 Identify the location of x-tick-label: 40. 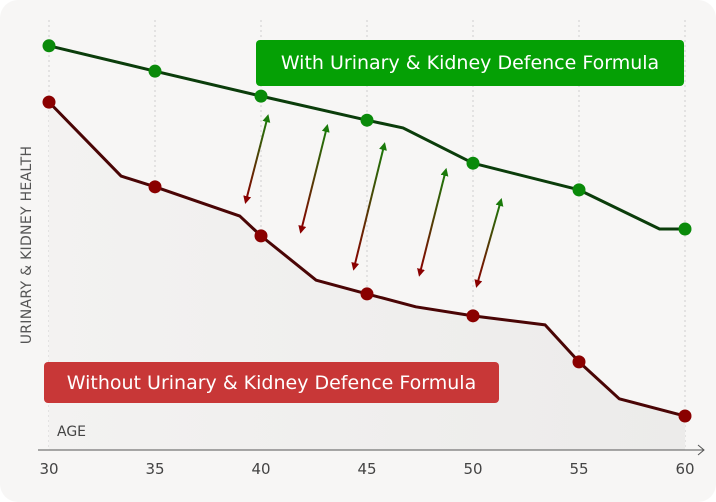
(261, 469).